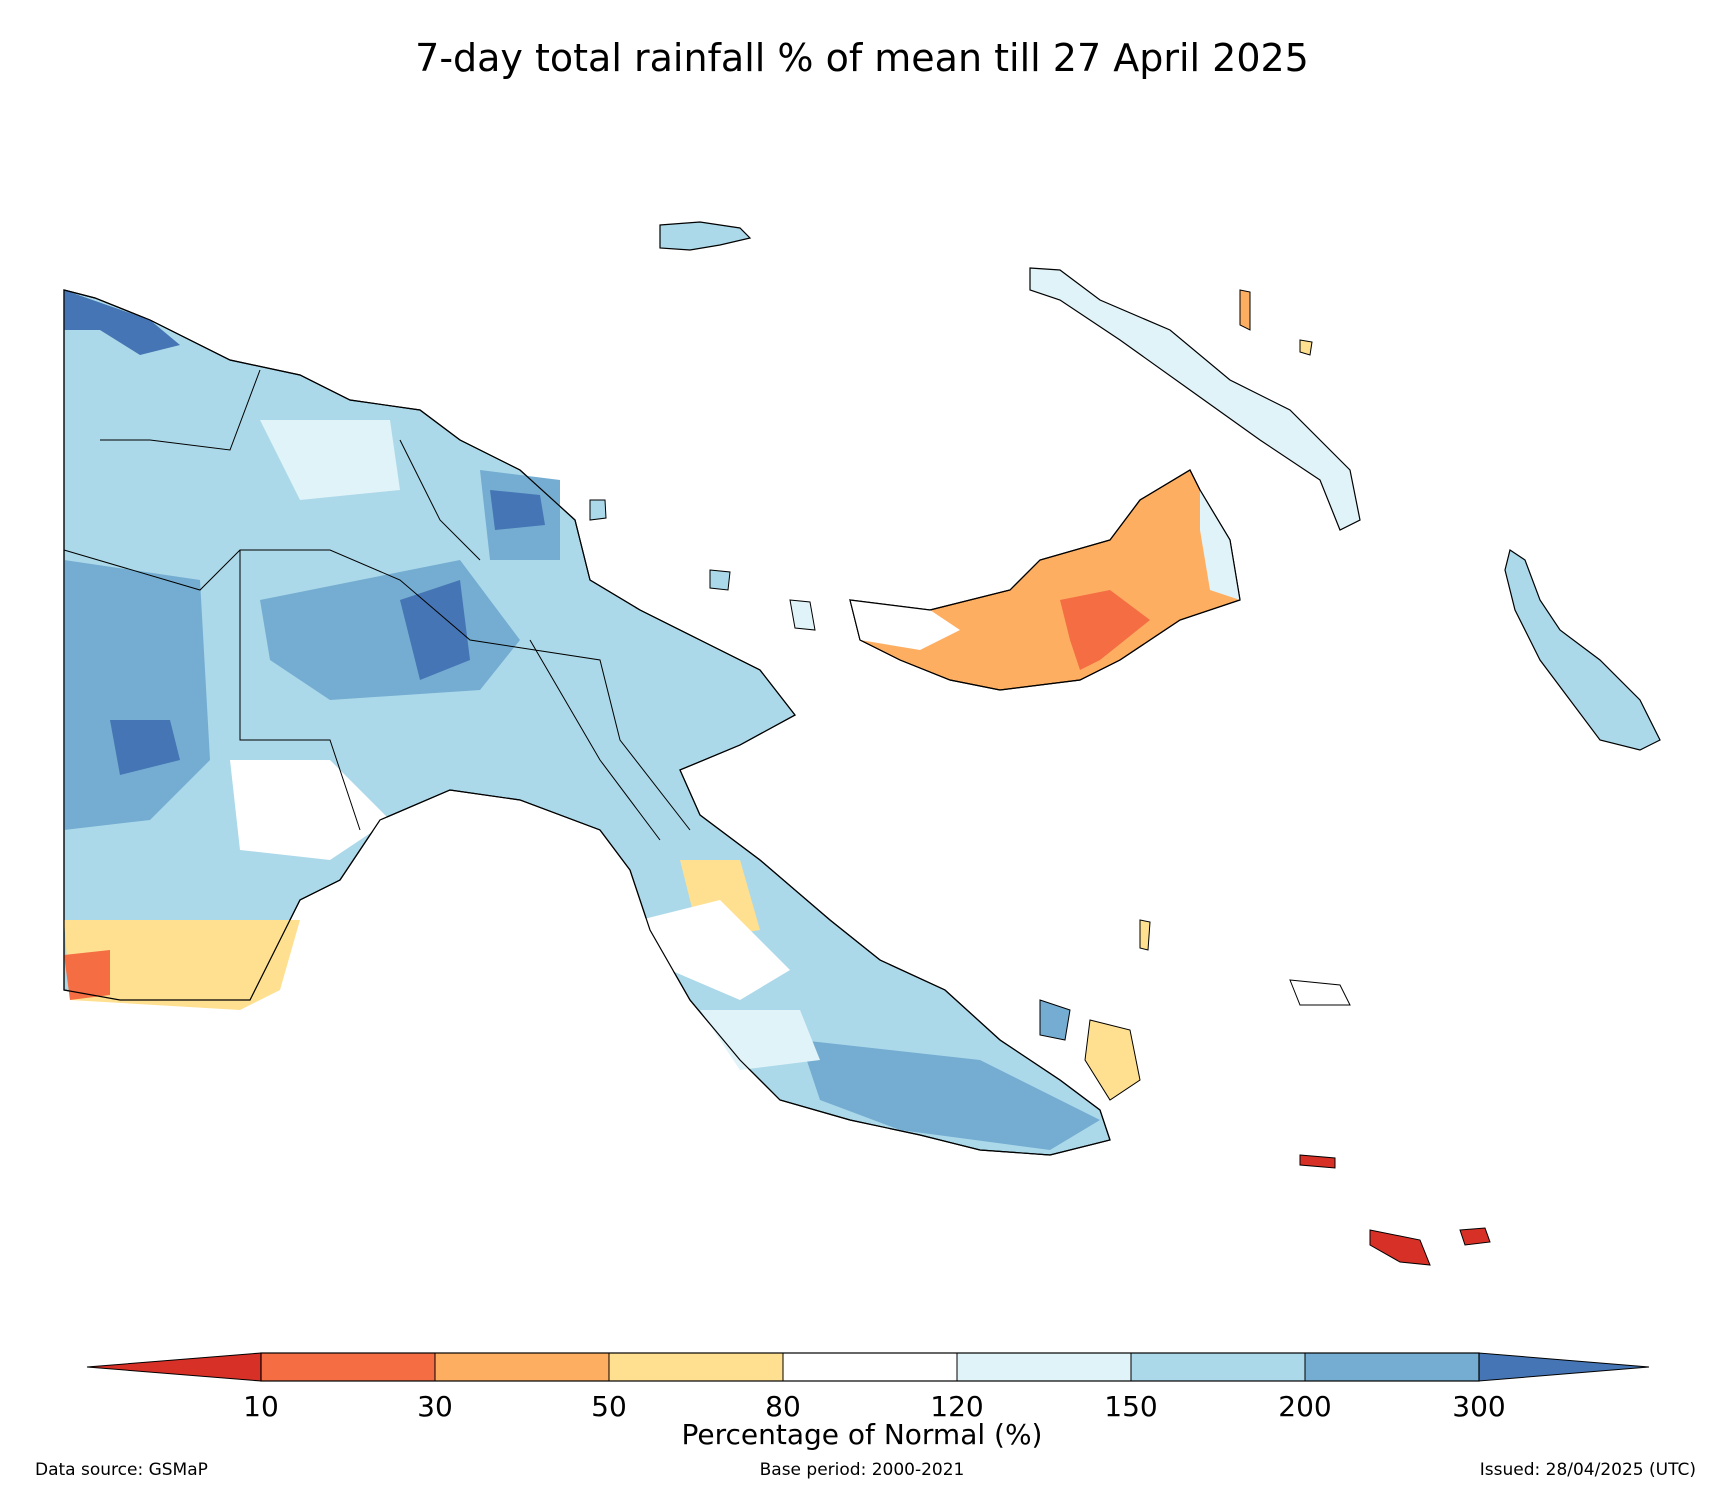 The height and width of the screenshot is (1494, 1724). Describe the element at coordinates (705, 236) in the screenshot. I see `manus-island` at that location.